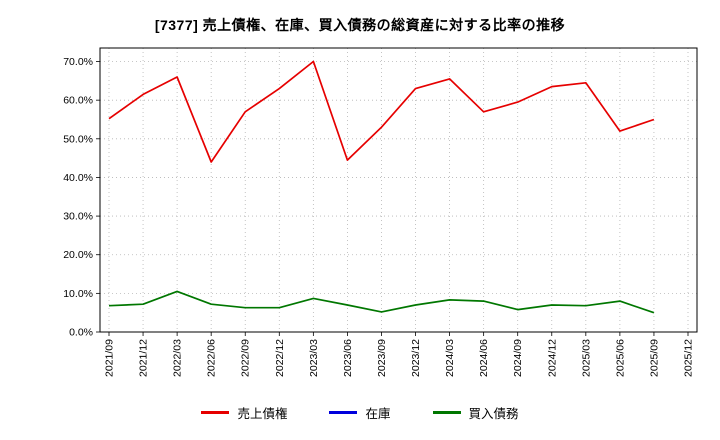 The width and height of the screenshot is (720, 440). I want to click on legend: 売上債権 在庫 買入債務, so click(360, 412).